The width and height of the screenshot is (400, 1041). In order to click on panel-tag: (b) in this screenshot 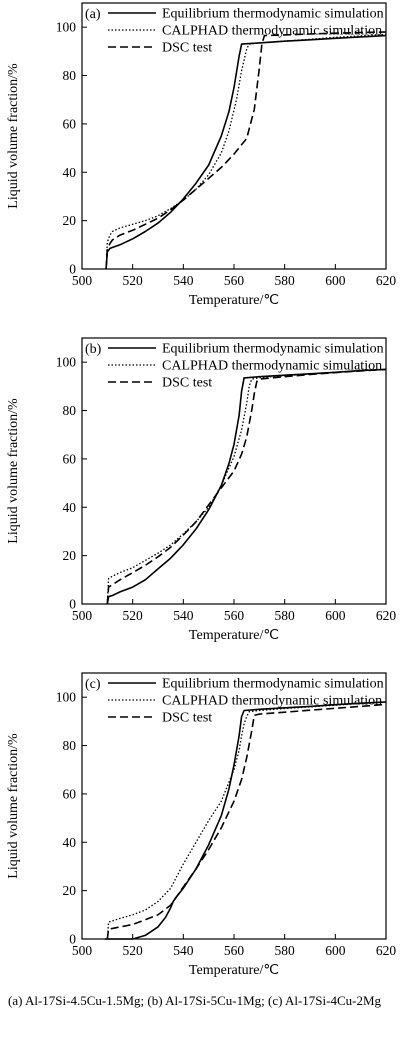, I will do `click(93, 349)`.